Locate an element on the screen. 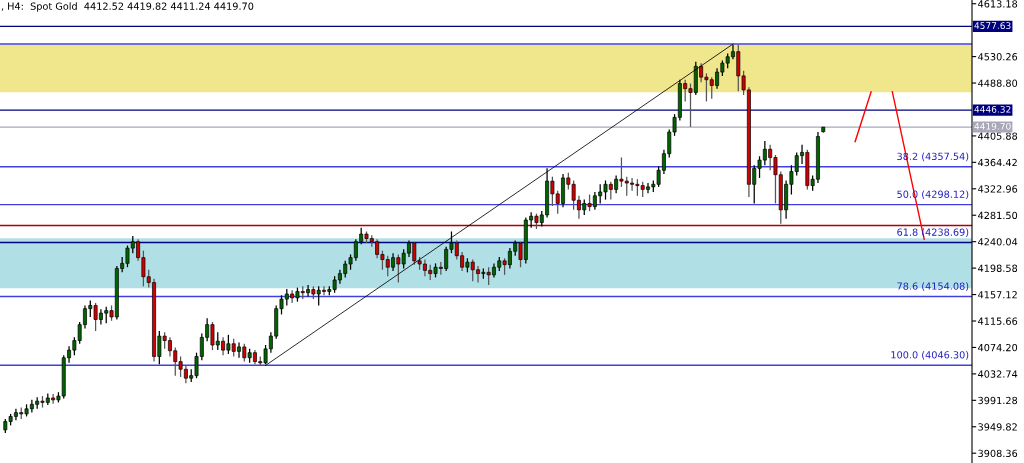  y-tick-label: 4613.18 is located at coordinates (998, 4).